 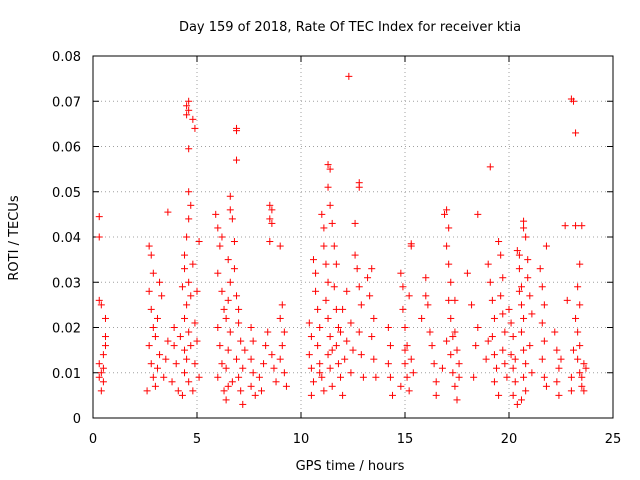 I want to click on y-tick-label: 0.03, so click(x=66, y=283).